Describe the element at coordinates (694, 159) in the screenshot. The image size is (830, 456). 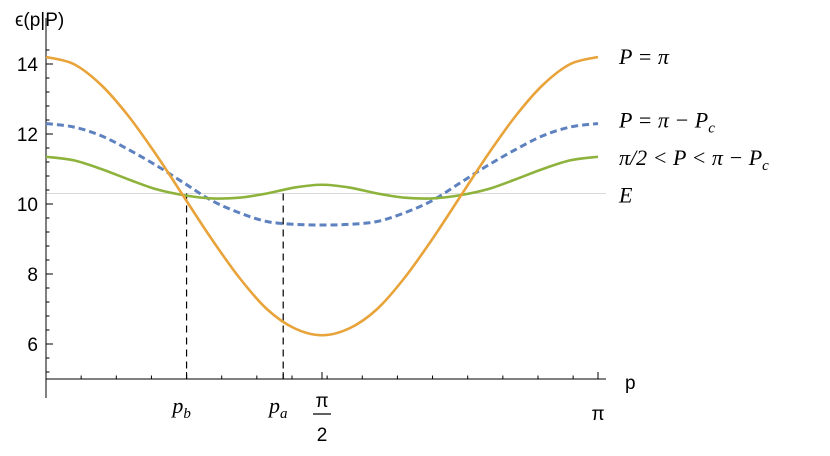
I see `series-label-3: π/2 < P < π − Pc` at that location.